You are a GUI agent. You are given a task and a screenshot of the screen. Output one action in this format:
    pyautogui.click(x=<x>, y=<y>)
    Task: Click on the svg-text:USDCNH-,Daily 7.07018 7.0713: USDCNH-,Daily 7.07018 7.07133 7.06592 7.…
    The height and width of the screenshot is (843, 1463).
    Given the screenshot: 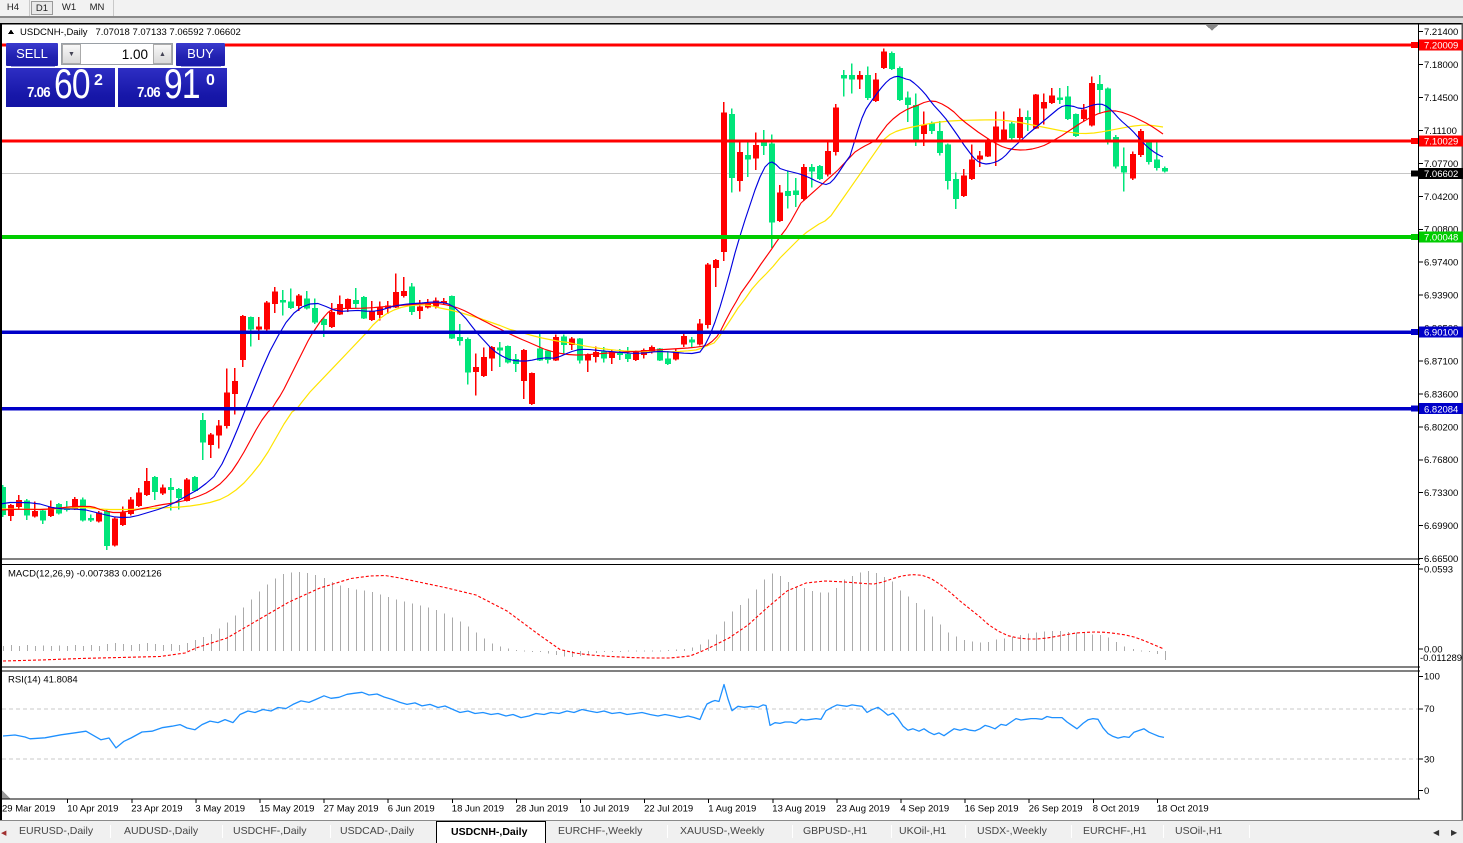 What is the action you would take?
    pyautogui.click(x=130, y=32)
    